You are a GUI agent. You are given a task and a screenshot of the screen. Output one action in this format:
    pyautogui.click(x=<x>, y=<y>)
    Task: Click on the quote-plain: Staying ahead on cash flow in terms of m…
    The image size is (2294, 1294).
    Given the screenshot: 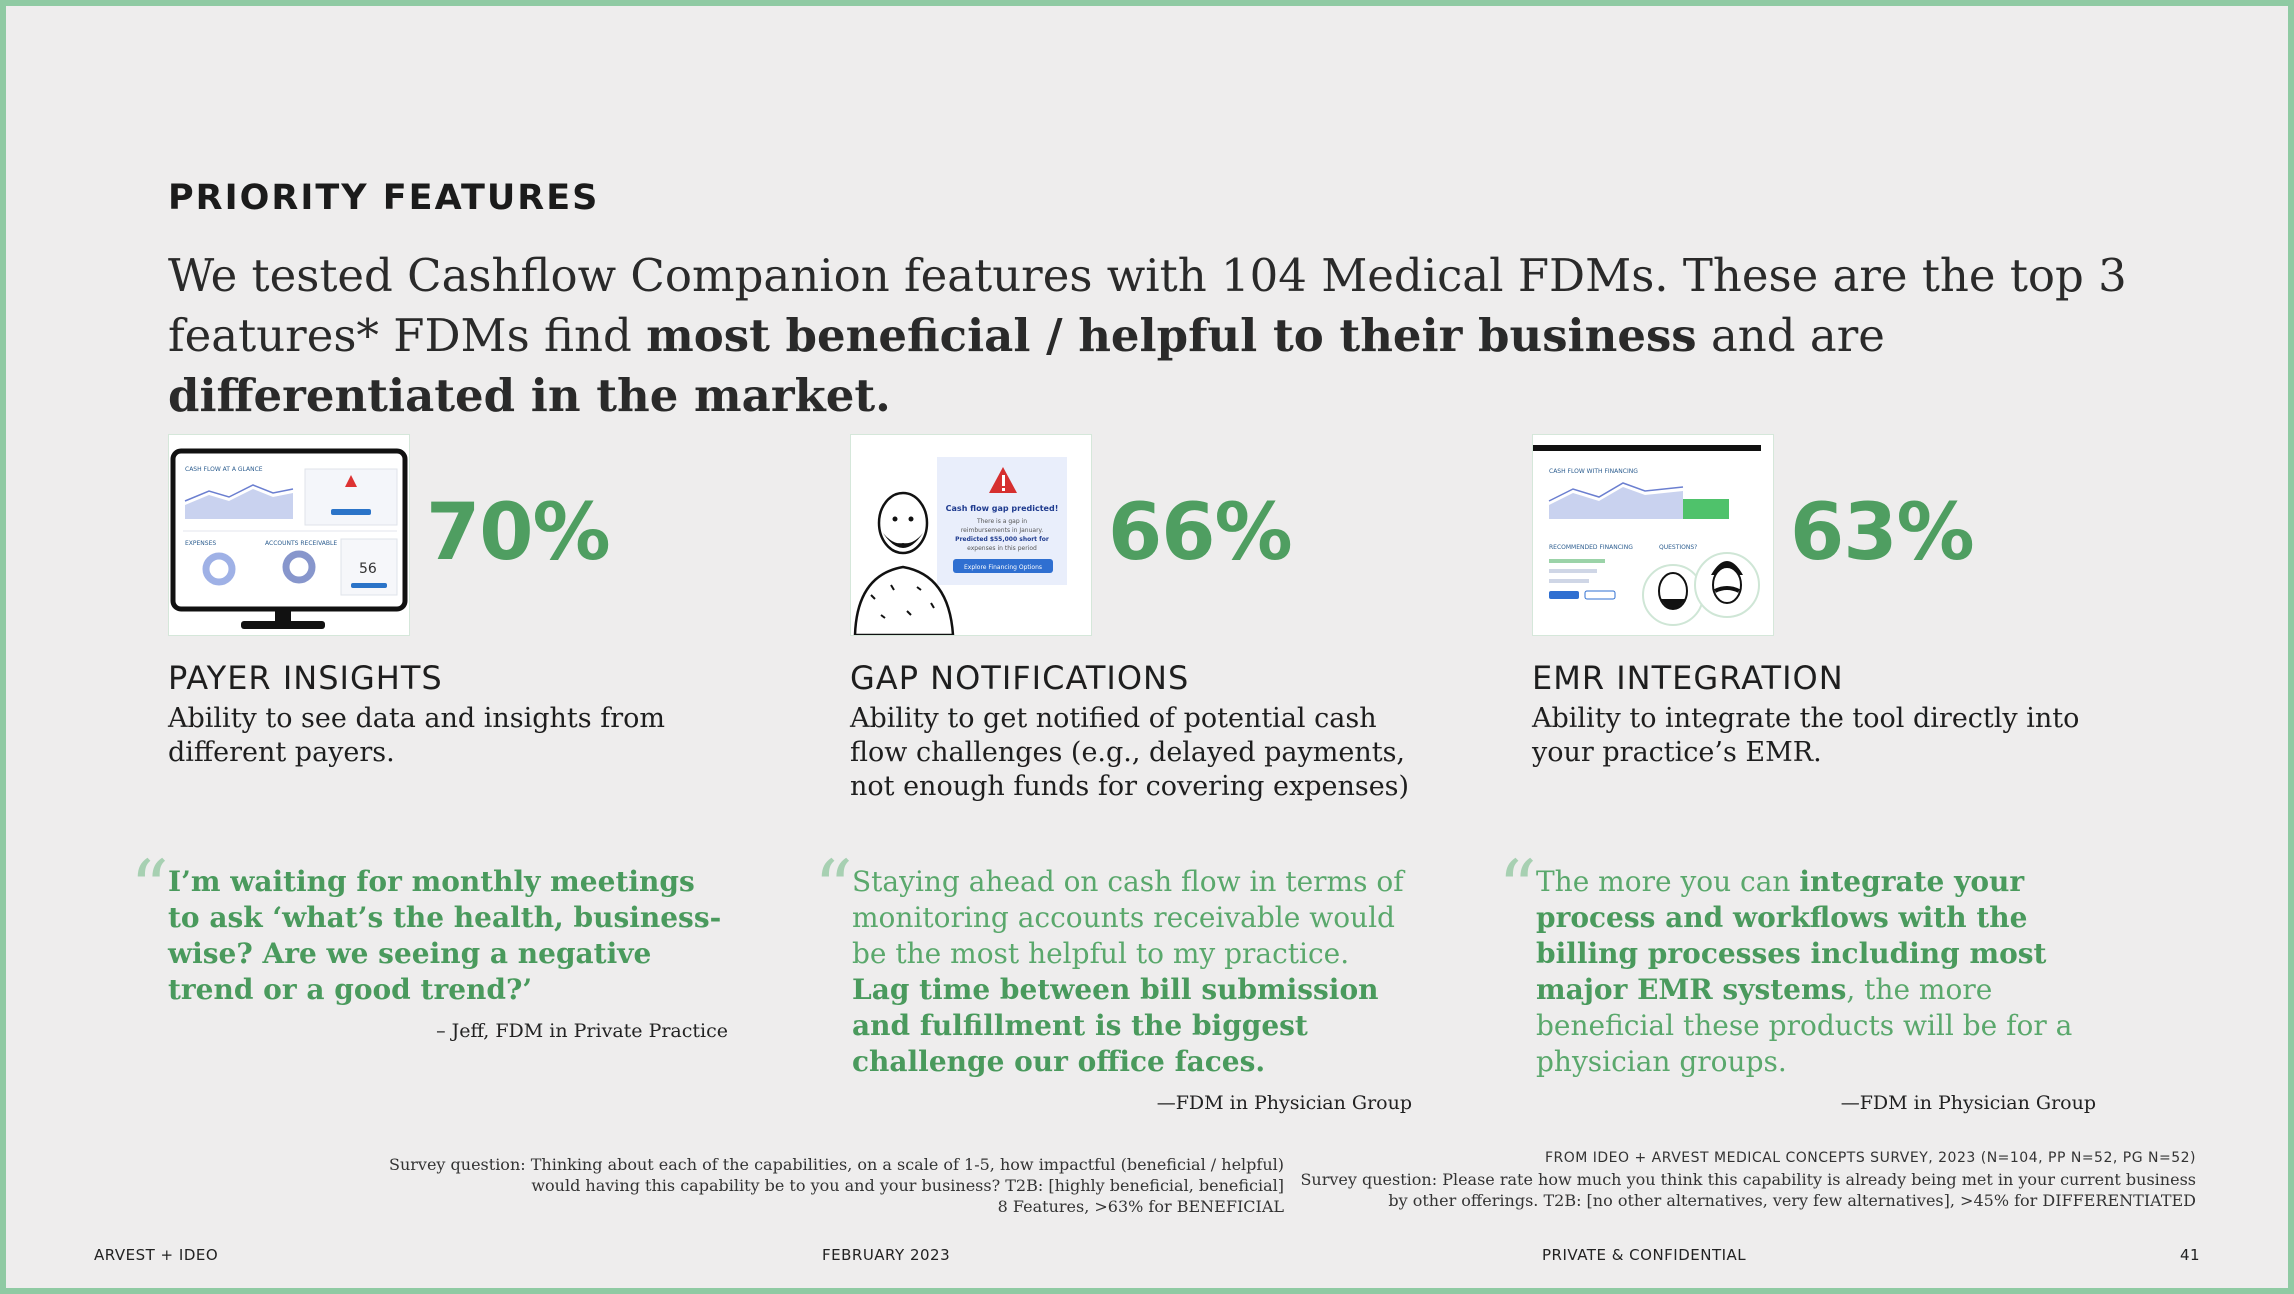 What is the action you would take?
    pyautogui.click(x=1128, y=917)
    